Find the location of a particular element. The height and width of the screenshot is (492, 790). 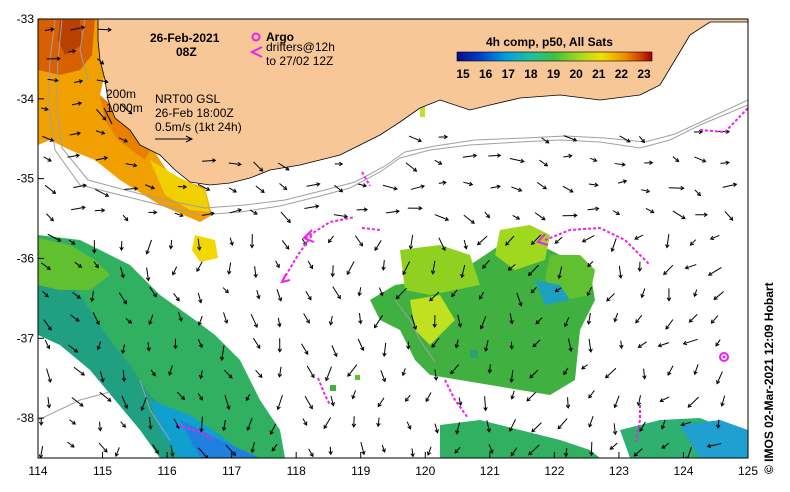

colorbar-tick-label: 16 is located at coordinates (486, 74).